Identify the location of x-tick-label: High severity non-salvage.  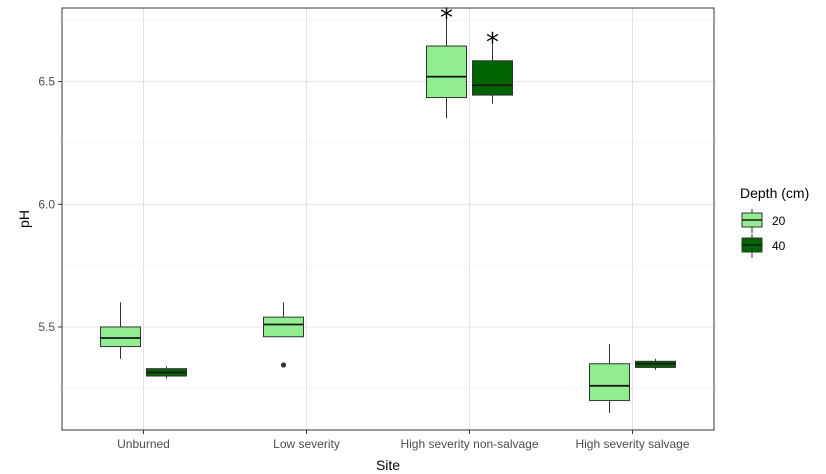
(469, 444).